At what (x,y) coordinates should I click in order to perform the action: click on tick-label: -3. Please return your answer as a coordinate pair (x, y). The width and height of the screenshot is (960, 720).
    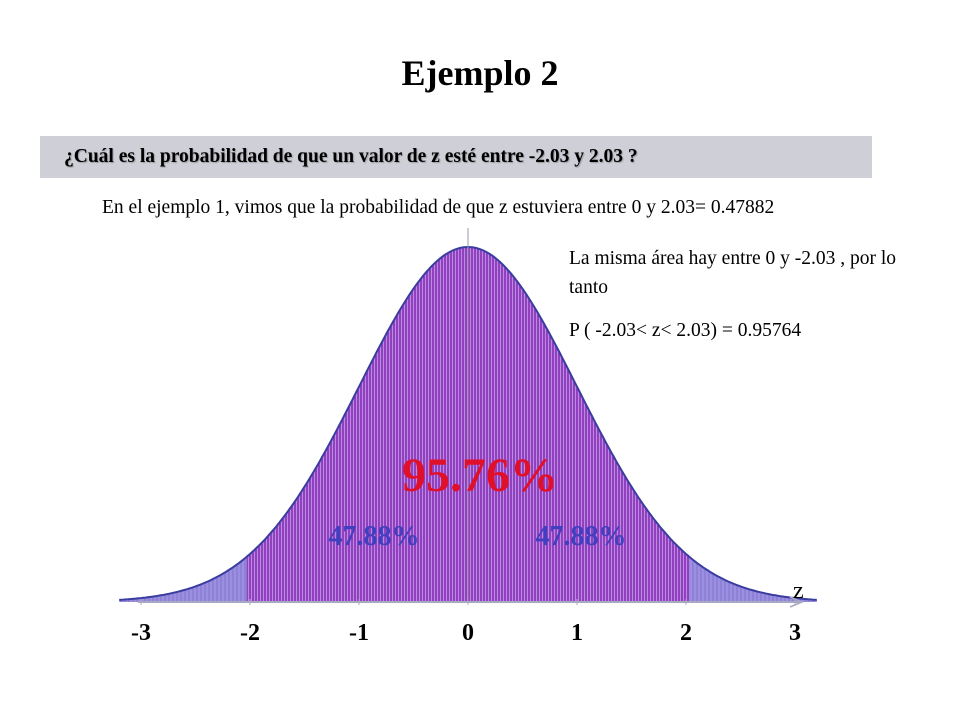
    Looking at the image, I should click on (141, 633).